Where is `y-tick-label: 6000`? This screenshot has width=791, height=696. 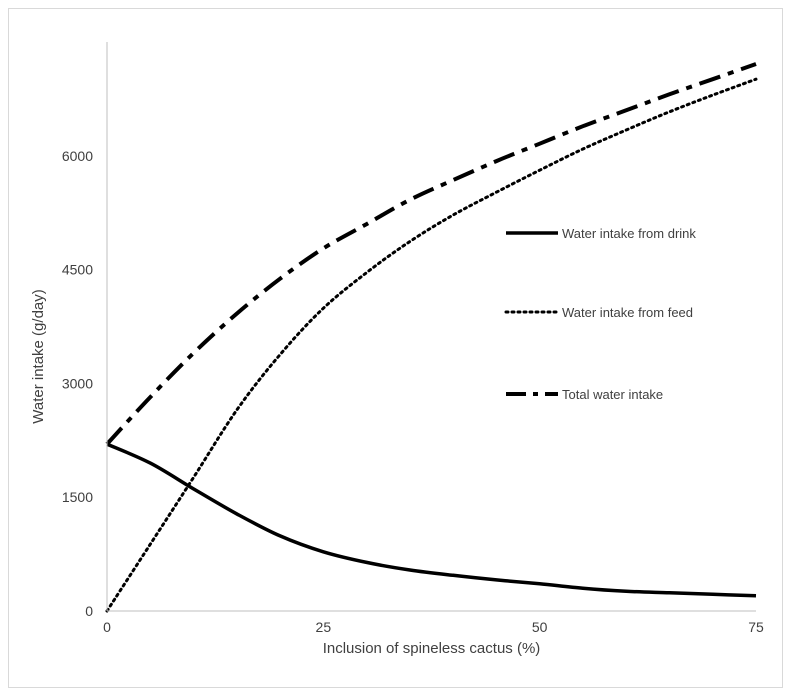 y-tick-label: 6000 is located at coordinates (77, 156).